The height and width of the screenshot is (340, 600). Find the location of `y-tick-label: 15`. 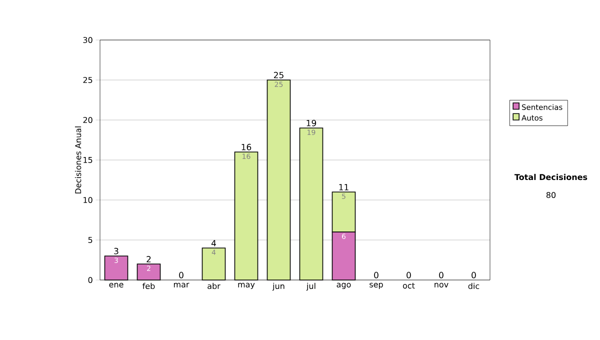

y-tick-label: 15 is located at coordinates (88, 160).